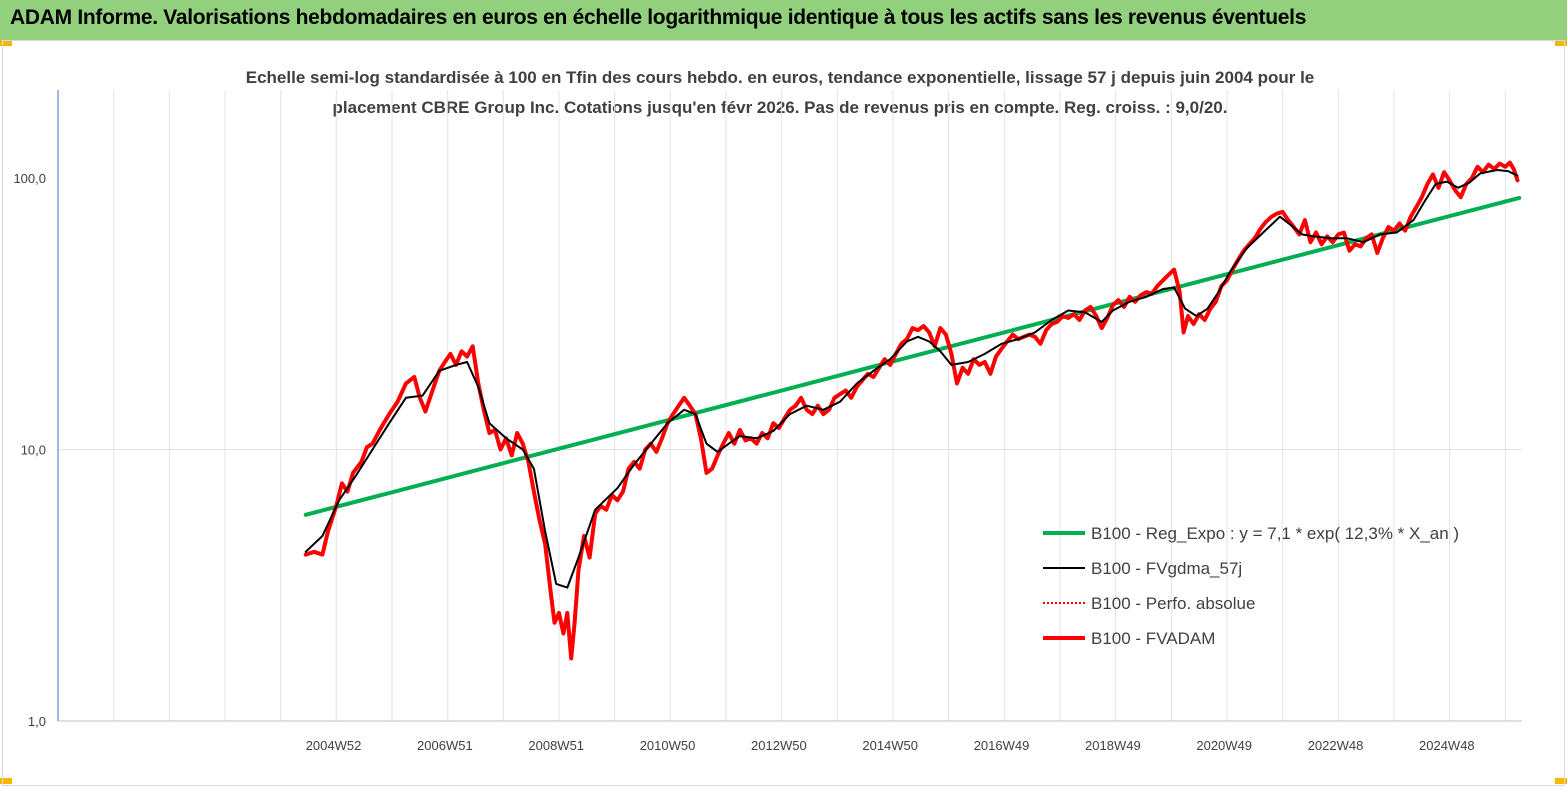 The width and height of the screenshot is (1567, 790). What do you see at coordinates (334, 745) in the screenshot?
I see `x-tick-label: 2004W52` at bounding box center [334, 745].